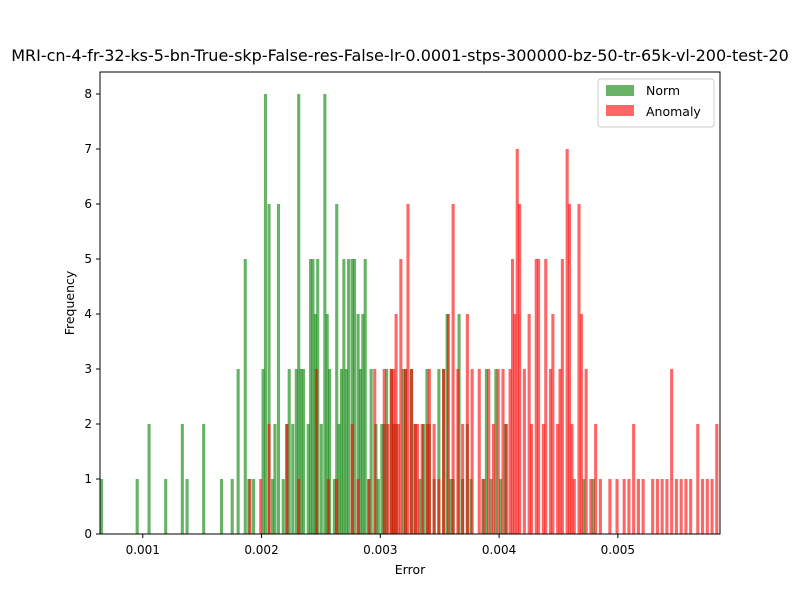  What do you see at coordinates (656, 103) in the screenshot?
I see `legend: Norm Anomaly` at bounding box center [656, 103].